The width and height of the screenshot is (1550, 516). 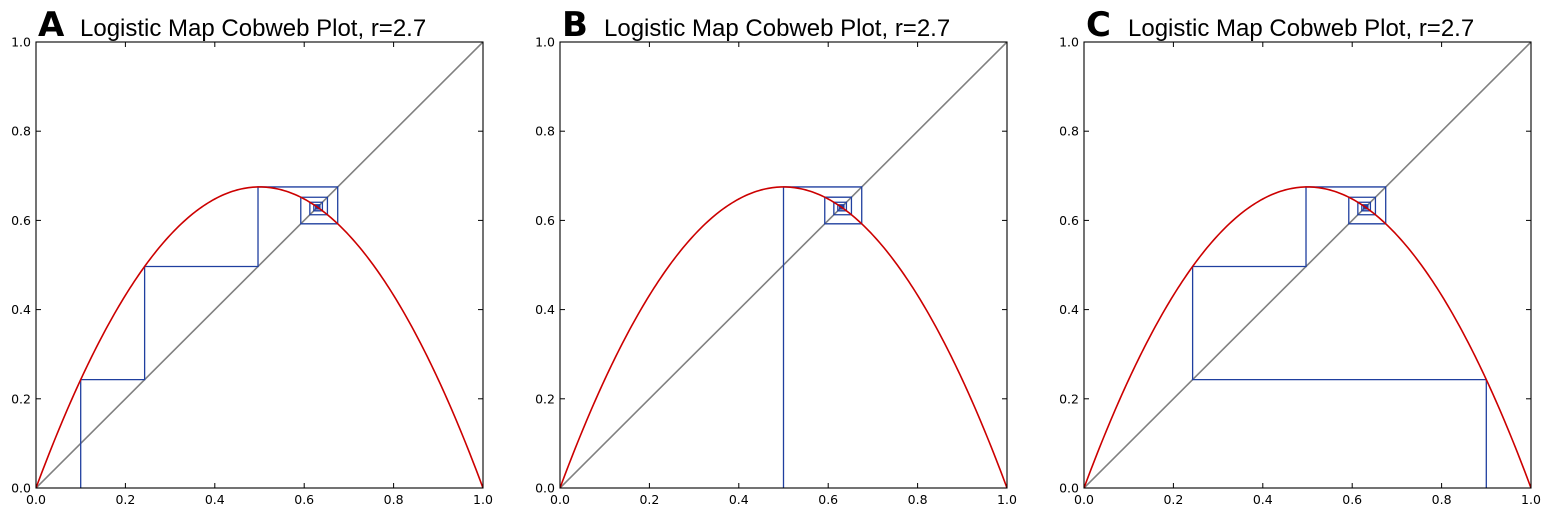 What do you see at coordinates (1098, 25) in the screenshot?
I see `panel-letter: C` at bounding box center [1098, 25].